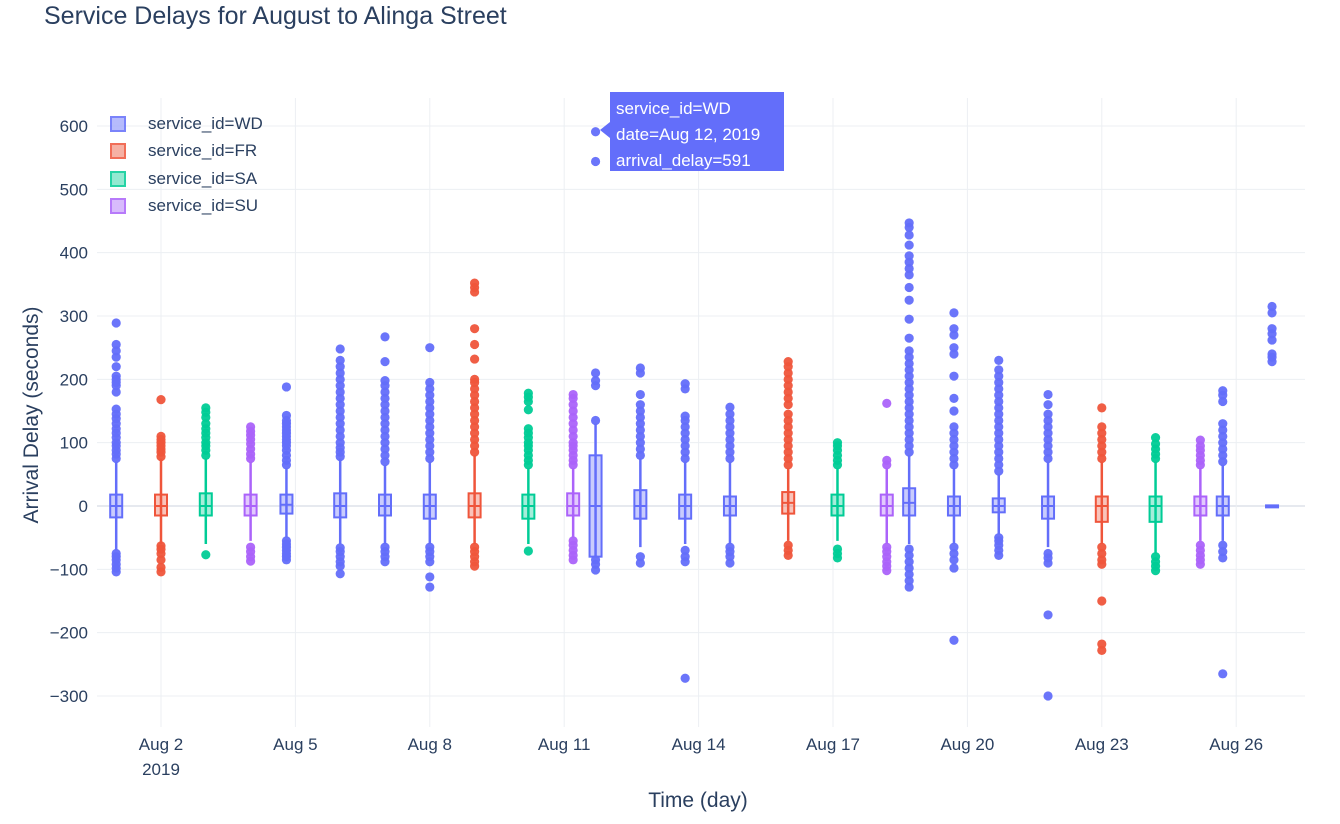 The width and height of the screenshot is (1340, 824). Describe the element at coordinates (295, 744) in the screenshot. I see `x-tick-label: Aug 5` at that location.